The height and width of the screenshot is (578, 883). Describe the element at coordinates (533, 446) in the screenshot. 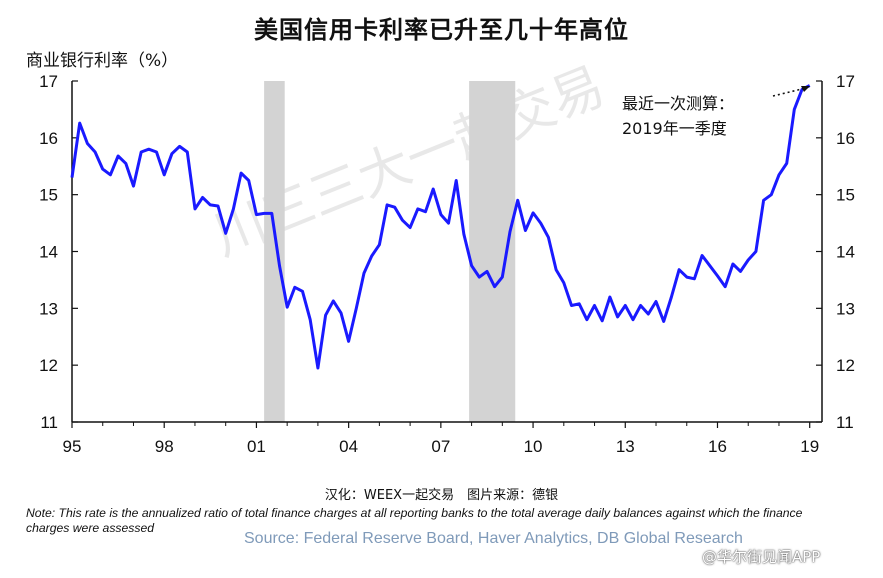

I see `x-tick-label-10: 10` at that location.